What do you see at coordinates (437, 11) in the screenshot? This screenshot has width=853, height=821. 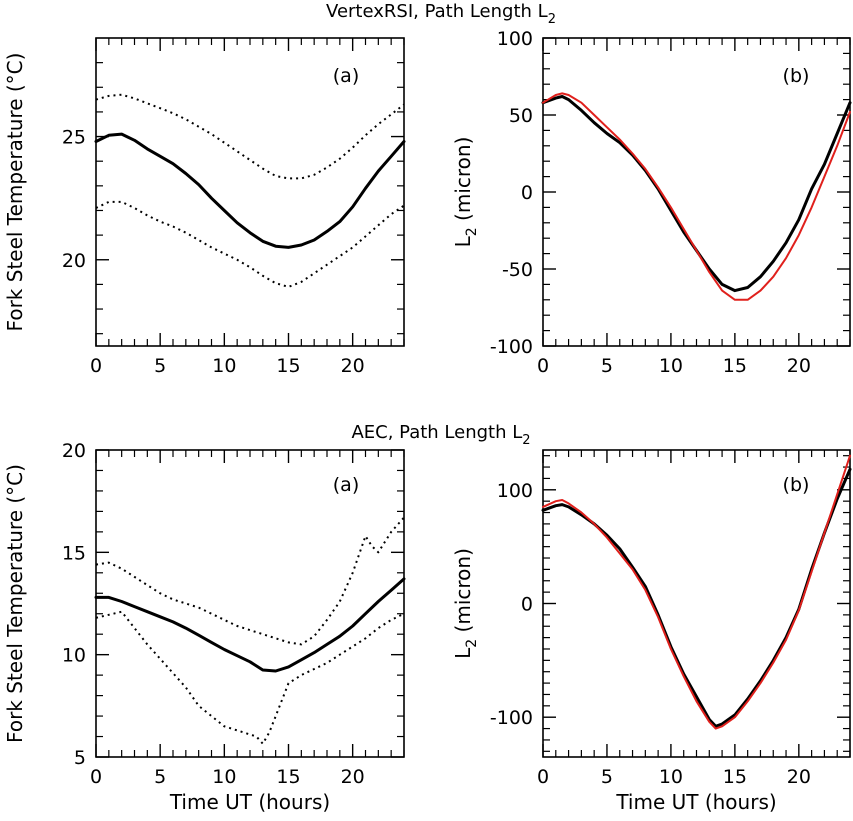 I see `section-title-text: VertexRSI, Path Length L` at bounding box center [437, 11].